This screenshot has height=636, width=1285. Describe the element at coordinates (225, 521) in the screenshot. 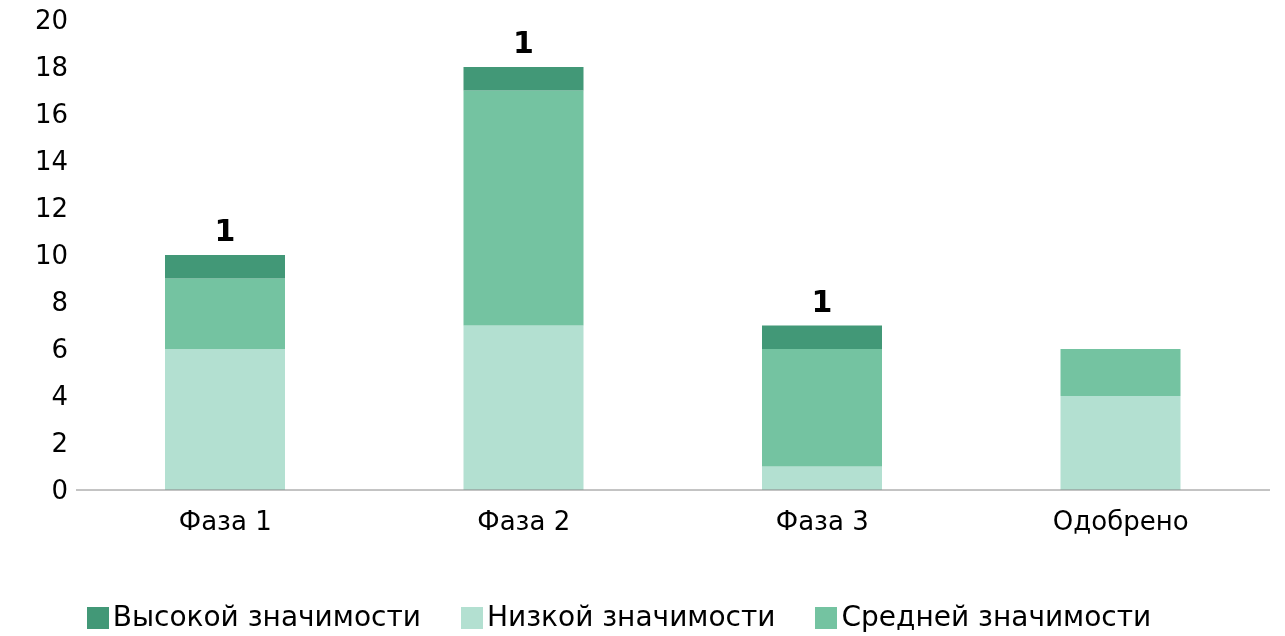

I see `x-tick-label: Фаза 1` at that location.